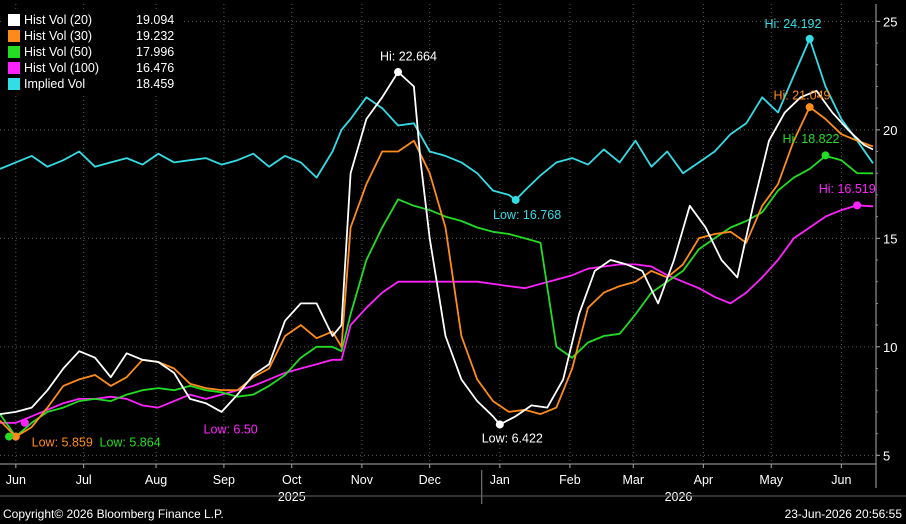 The image size is (906, 524). Describe the element at coordinates (155, 84) in the screenshot. I see `legend-value: 18.459` at that location.